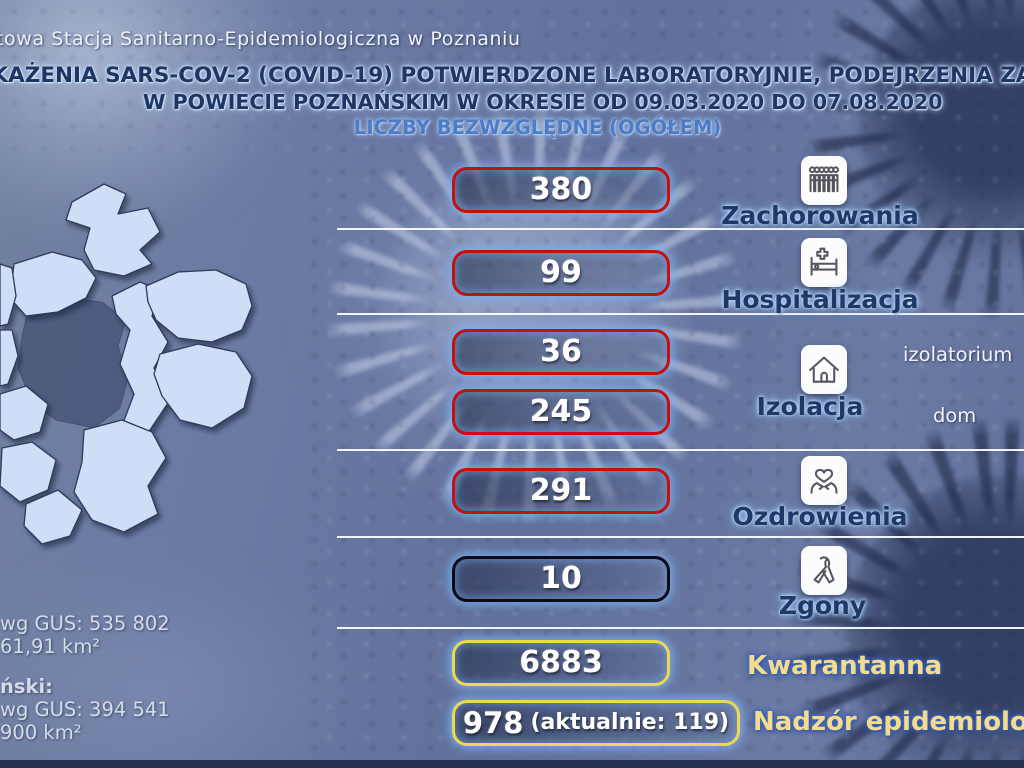 The height and width of the screenshot is (768, 1024). Describe the element at coordinates (820, 215) in the screenshot. I see `label-zachorowania: Zachorowania` at that location.